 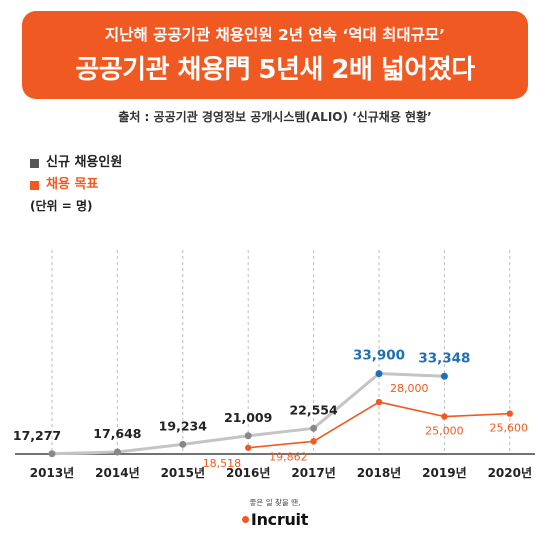 I want to click on data-label-actual: 33,900, so click(x=379, y=356).